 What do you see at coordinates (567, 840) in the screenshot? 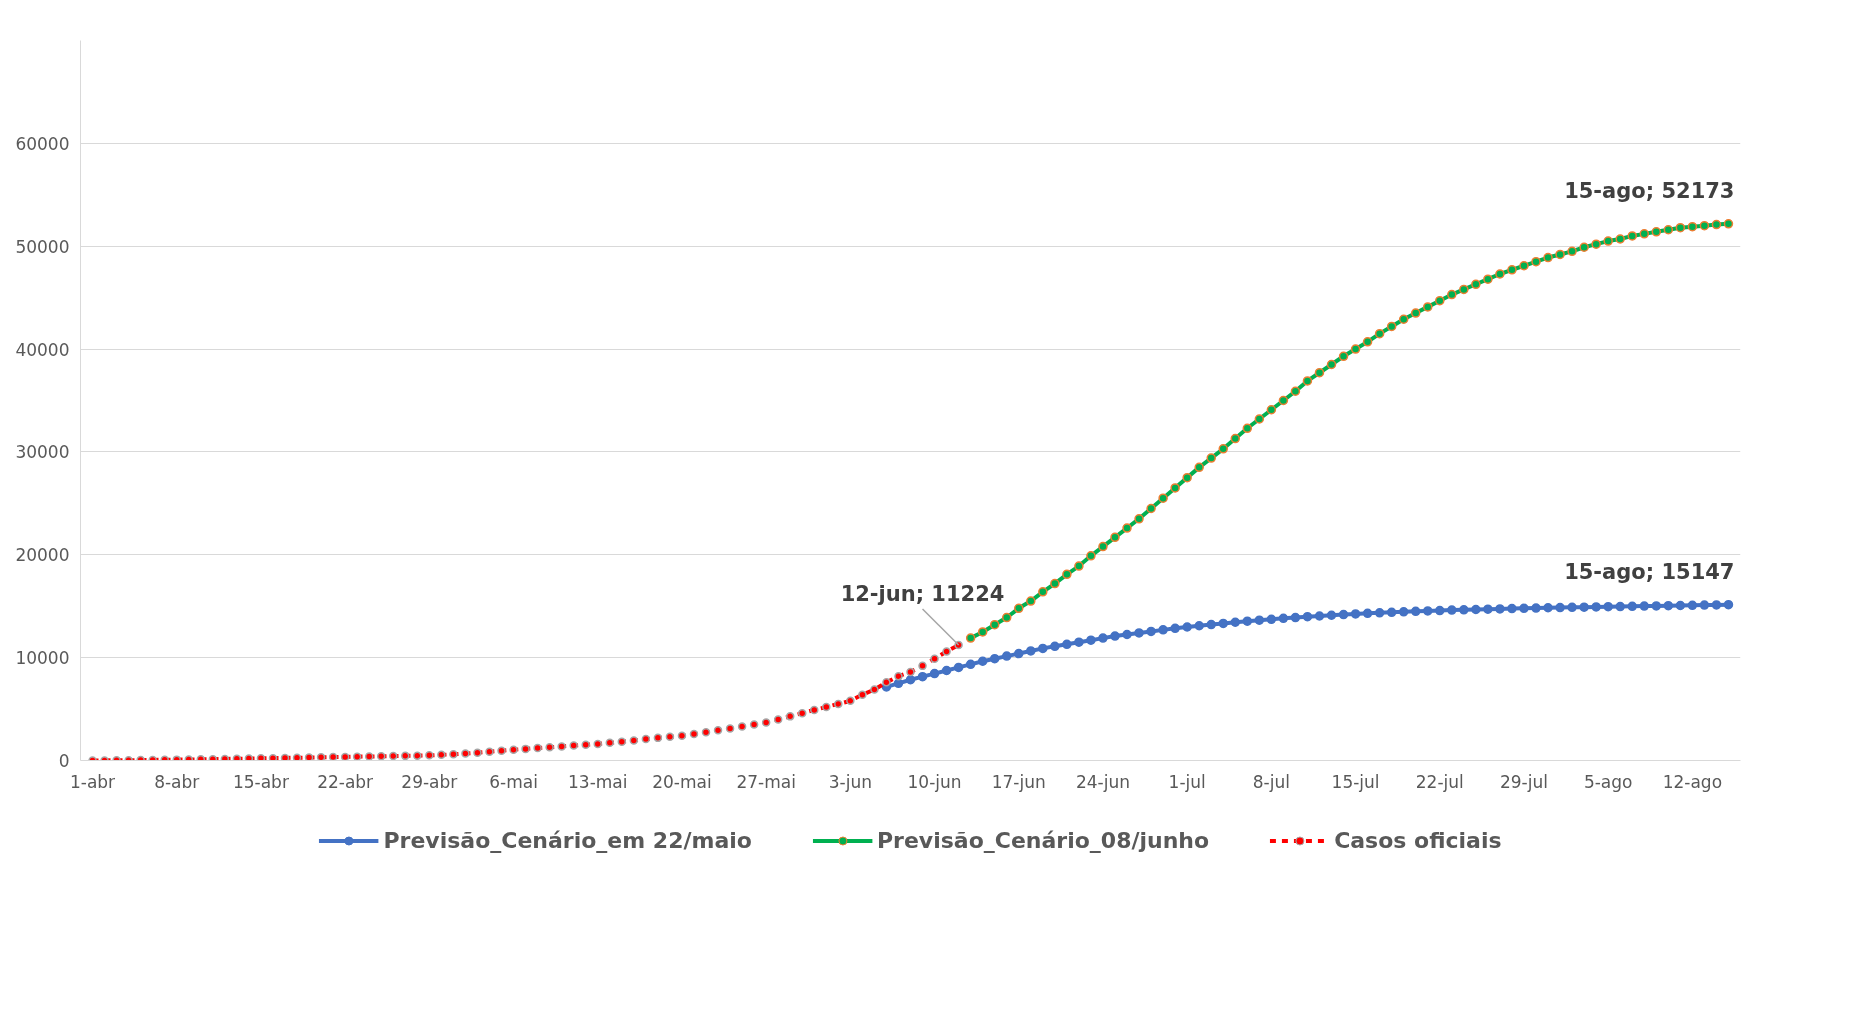
I see `legend-label: Previsão_Cenário_em 22/maio` at bounding box center [567, 840].